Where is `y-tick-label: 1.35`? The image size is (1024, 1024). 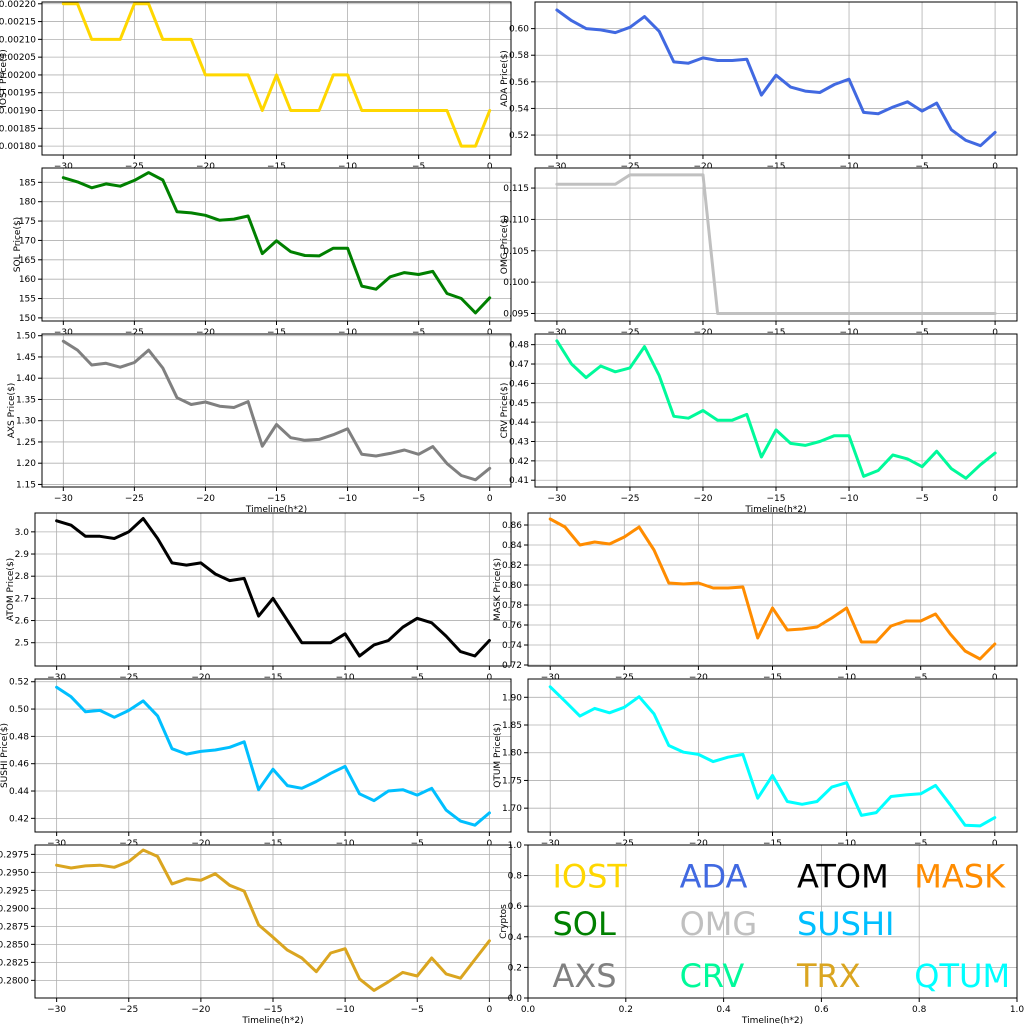
y-tick-label: 1.35 is located at coordinates (26, 400).